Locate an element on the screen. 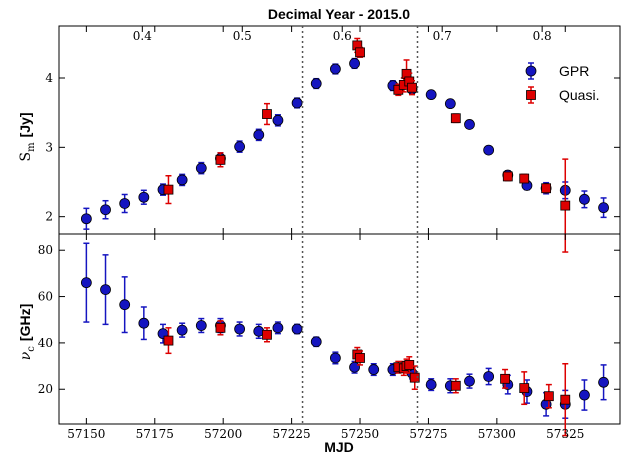 This screenshot has height=459, width=644. ylabel-flux: Sm [Jy] is located at coordinates (27, 137).